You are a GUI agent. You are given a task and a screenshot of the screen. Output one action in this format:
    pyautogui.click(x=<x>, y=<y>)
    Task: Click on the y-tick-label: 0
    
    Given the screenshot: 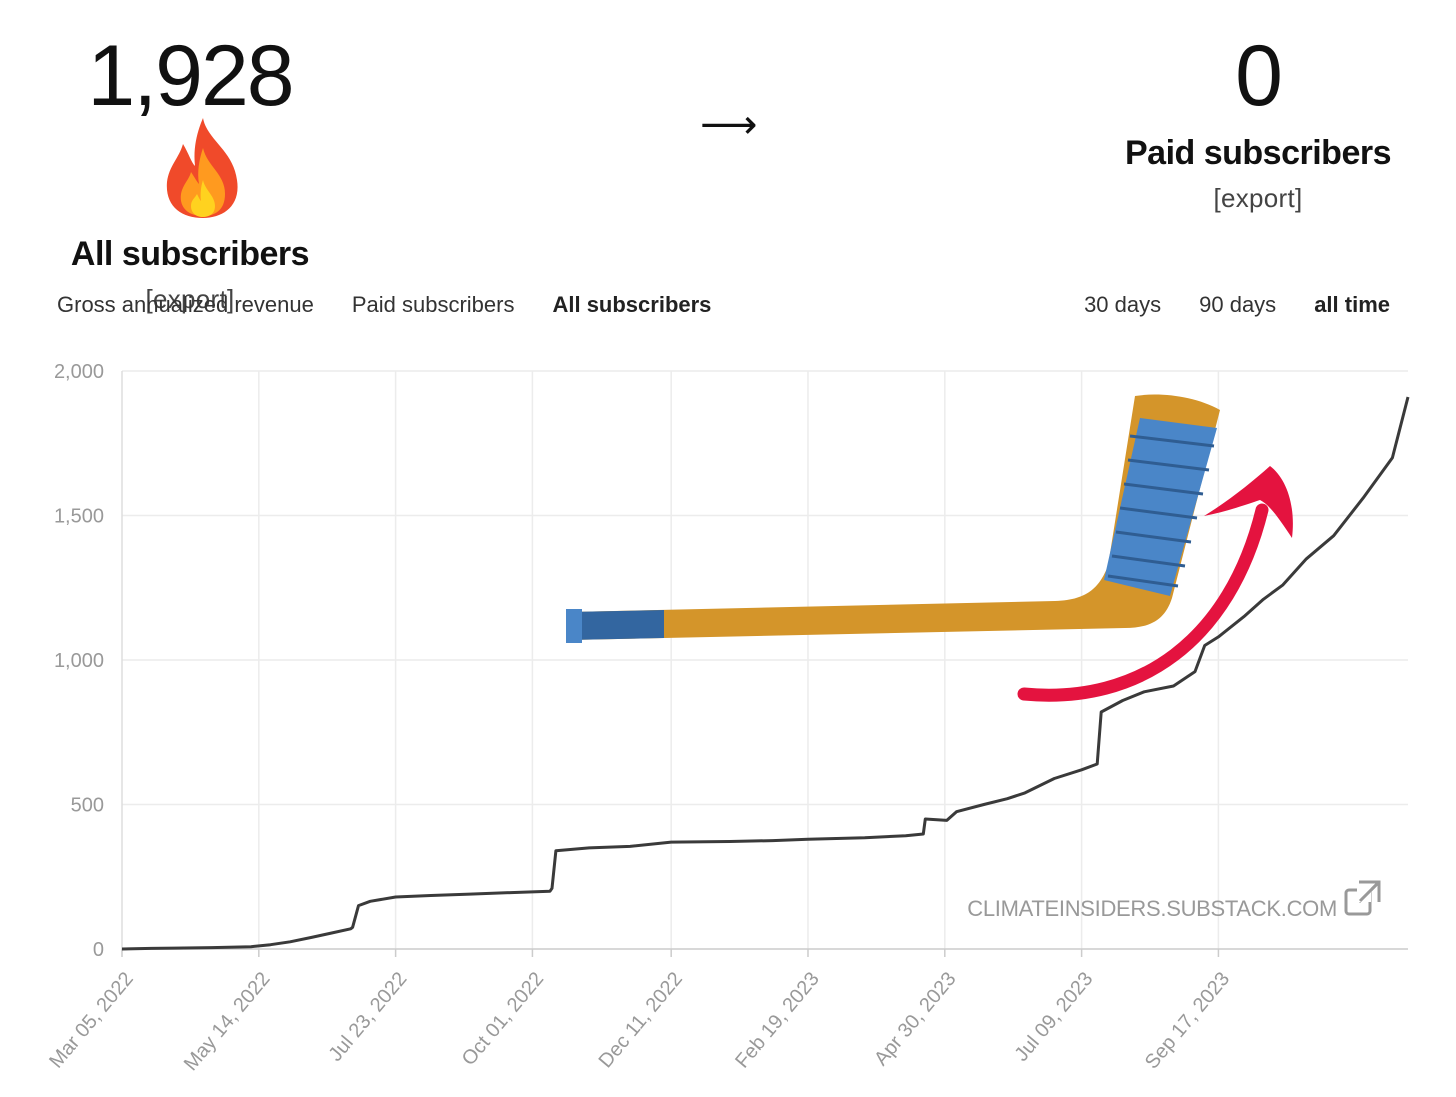 What is the action you would take?
    pyautogui.click(x=98, y=950)
    